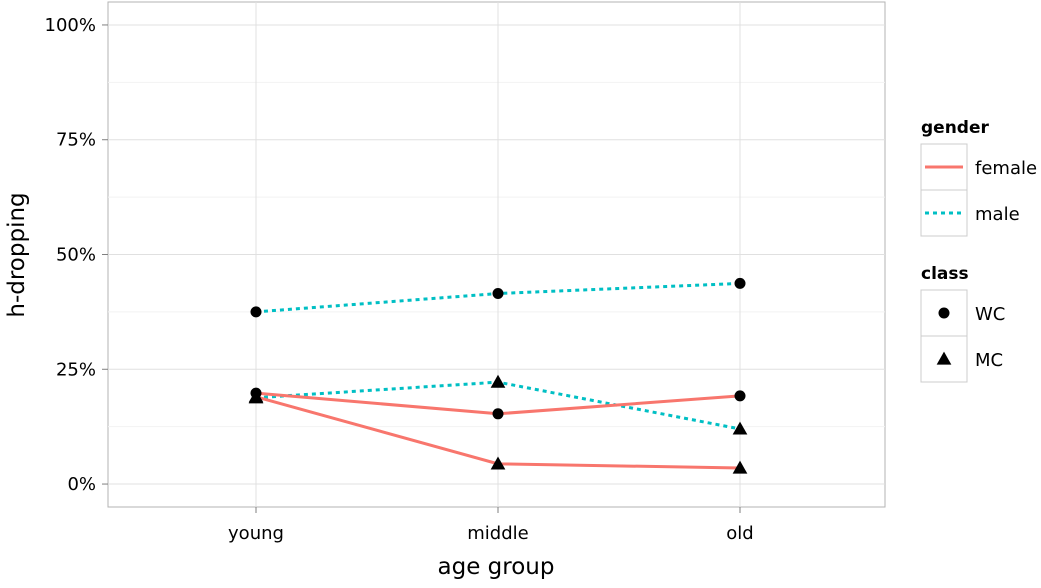  I want to click on y-tick-label: 75%, so click(76, 140).